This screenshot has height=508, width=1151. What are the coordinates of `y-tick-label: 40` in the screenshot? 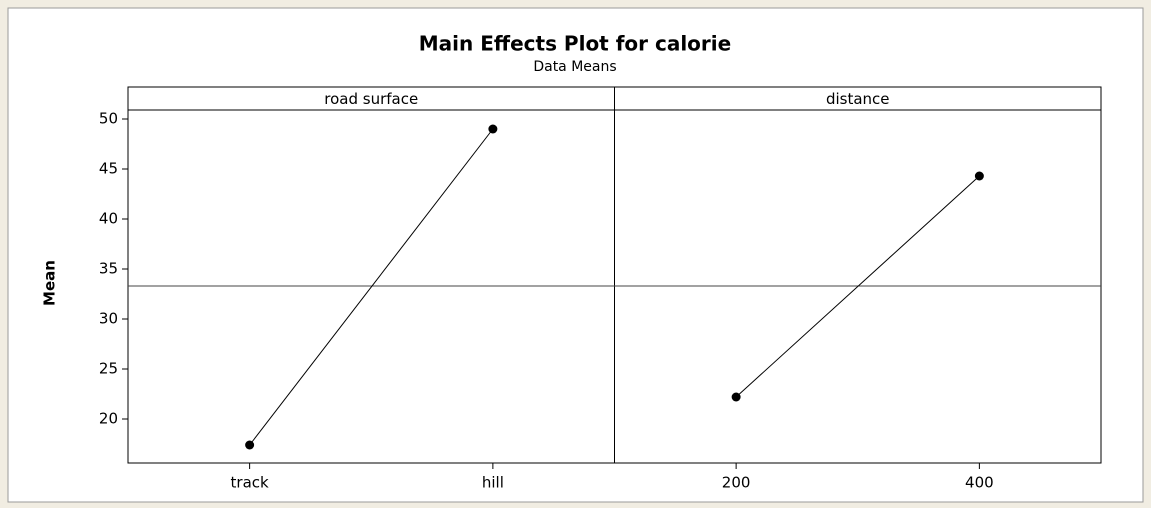 It's located at (108, 219).